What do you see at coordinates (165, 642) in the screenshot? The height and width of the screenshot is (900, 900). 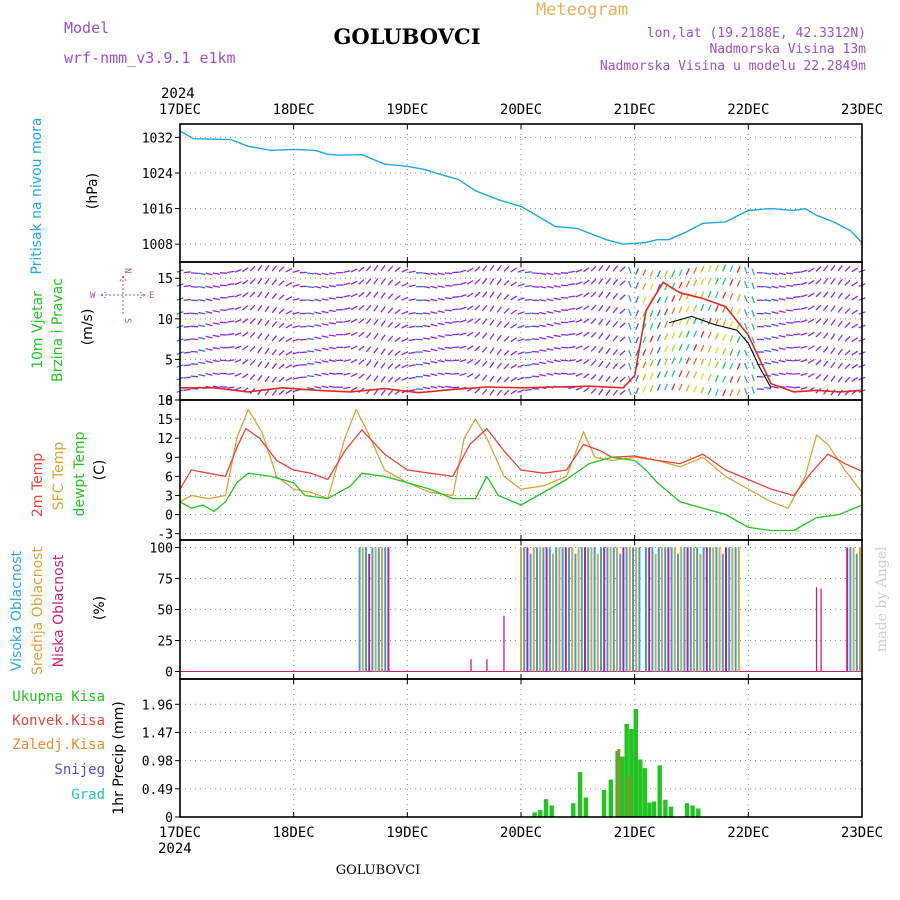 I see `y-tick-label: 25` at bounding box center [165, 642].